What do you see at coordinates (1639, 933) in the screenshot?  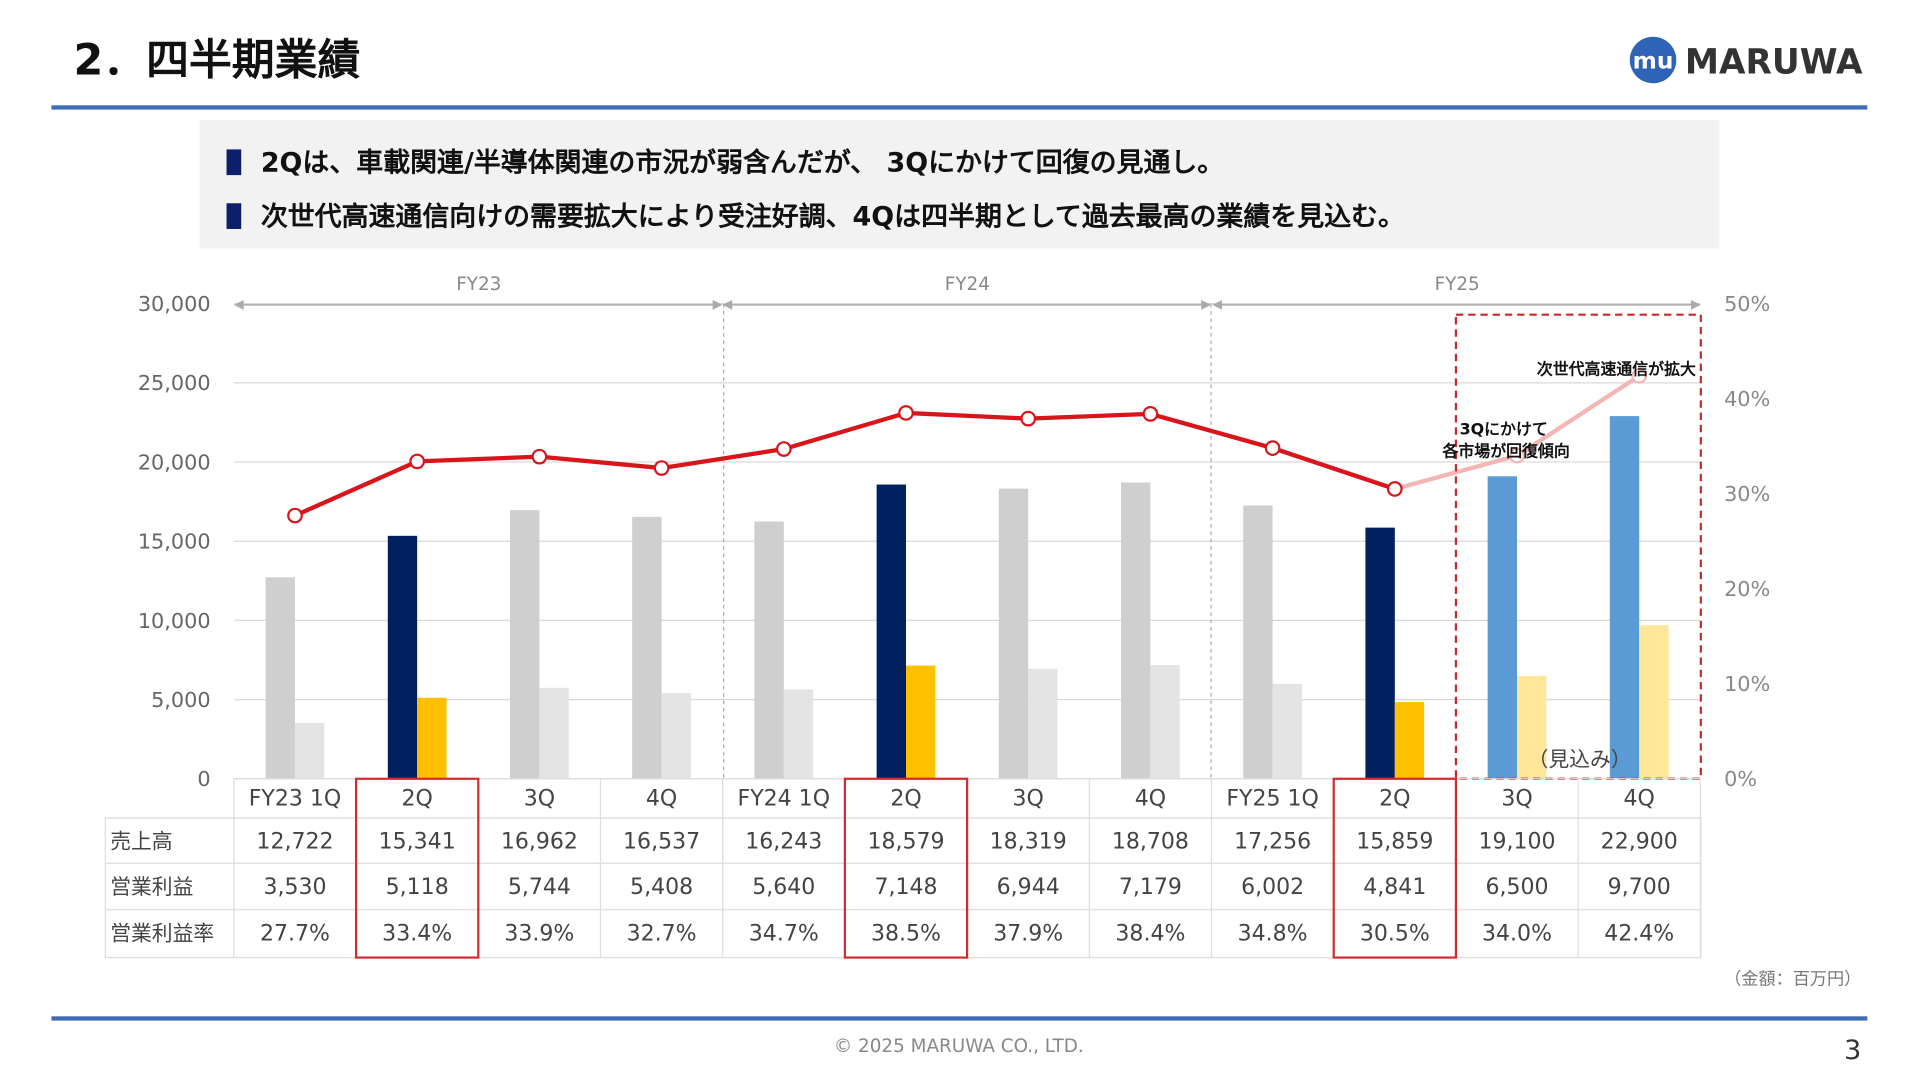 I see `table-cell: 42.4%` at bounding box center [1639, 933].